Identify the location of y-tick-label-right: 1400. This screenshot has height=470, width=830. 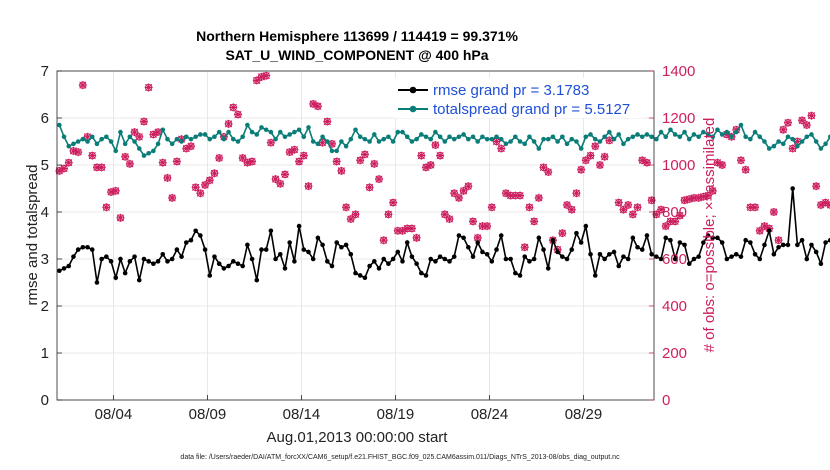
(678, 71).